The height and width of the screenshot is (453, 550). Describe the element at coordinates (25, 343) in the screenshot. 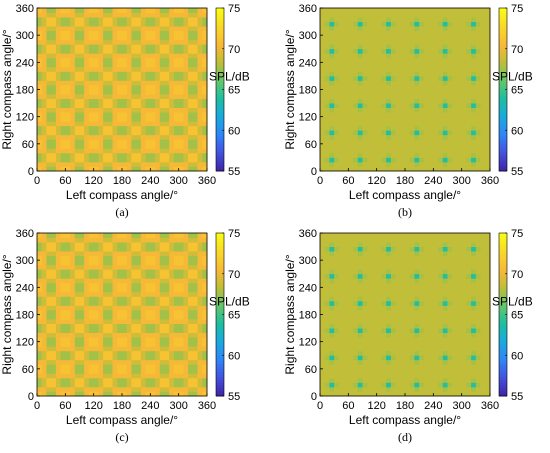

I see `y-tick-label: 120` at that location.